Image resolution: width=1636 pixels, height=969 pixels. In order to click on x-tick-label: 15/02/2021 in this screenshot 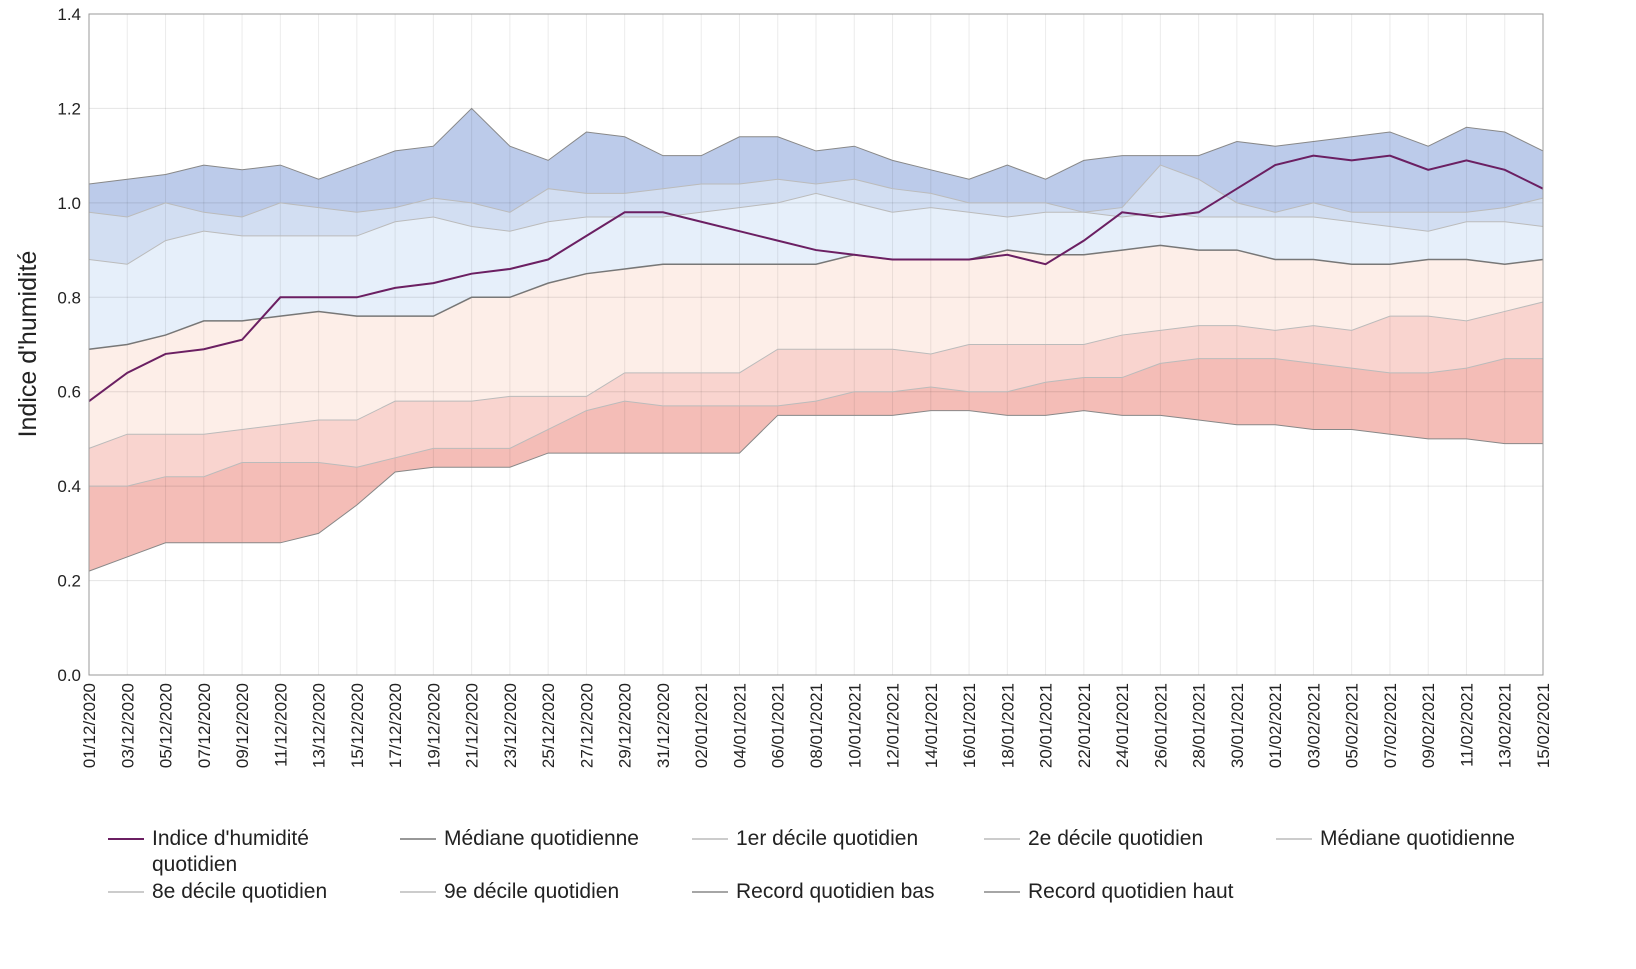, I will do `click(1543, 725)`.